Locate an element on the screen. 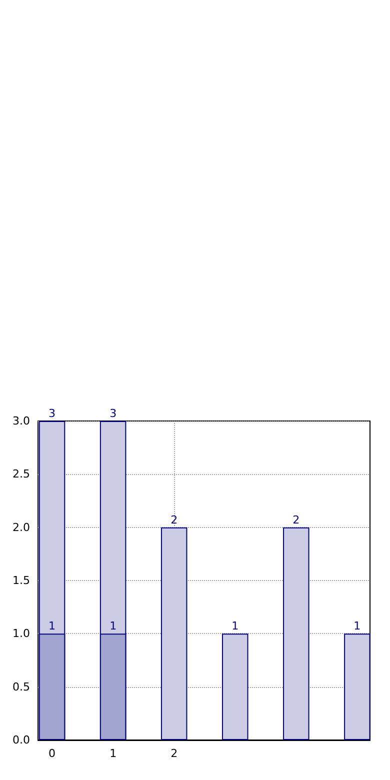 Image resolution: width=390 pixels, height=780 pixels. y-tick-label: 0.0 is located at coordinates (21, 740).